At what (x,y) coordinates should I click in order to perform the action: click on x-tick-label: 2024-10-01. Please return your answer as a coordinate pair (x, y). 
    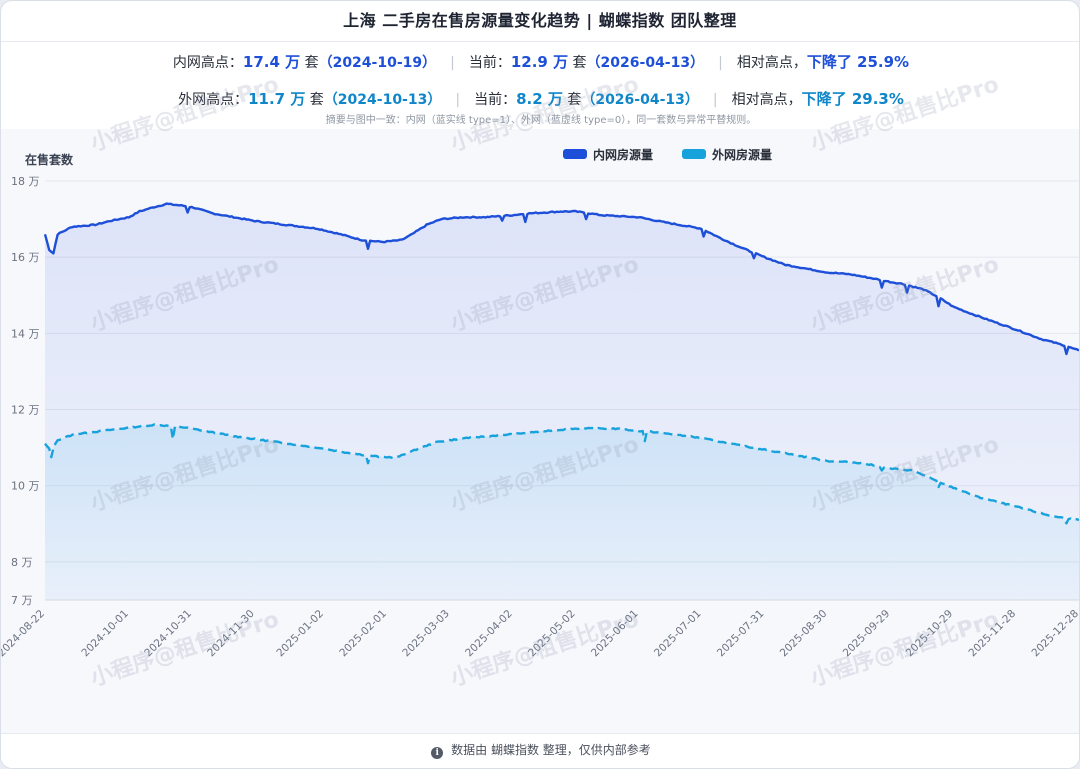
    Looking at the image, I should click on (105, 634).